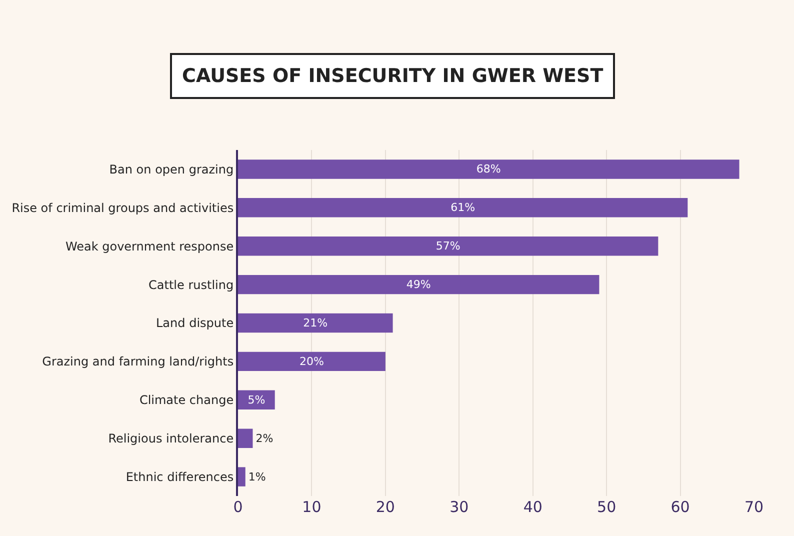  I want to click on data-label: 21%, so click(315, 323).